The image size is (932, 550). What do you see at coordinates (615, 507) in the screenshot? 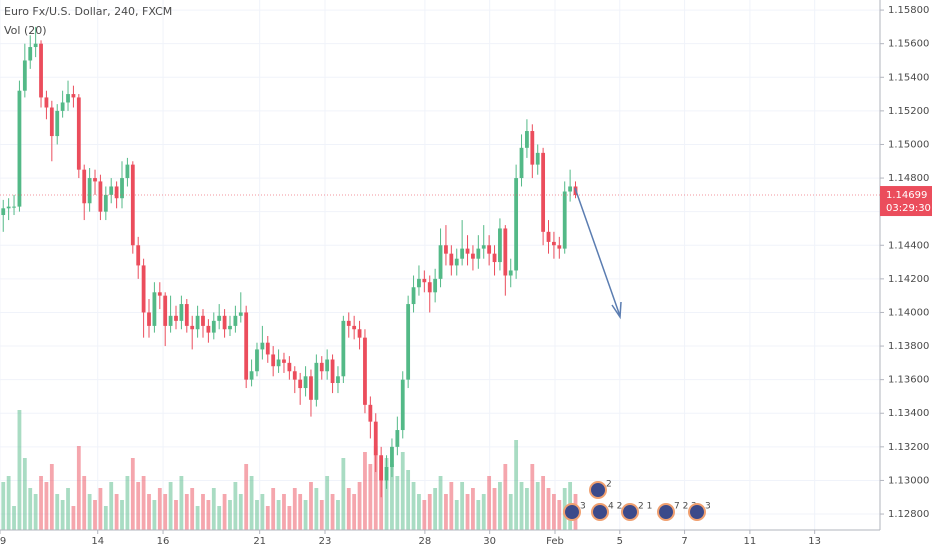
I see `event-count: 4 2` at bounding box center [615, 507].